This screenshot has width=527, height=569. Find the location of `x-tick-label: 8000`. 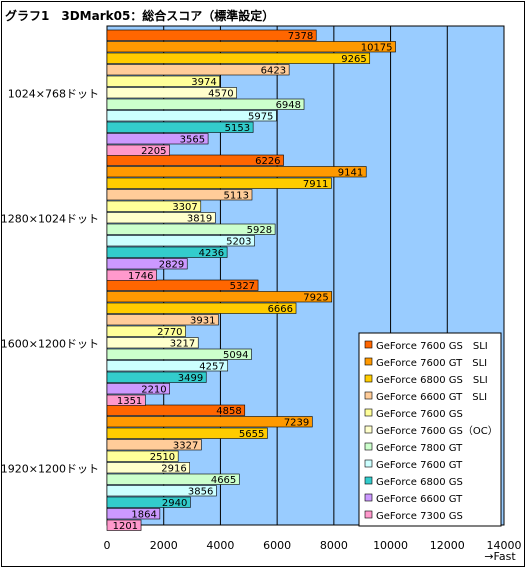

x-tick-label: 8000 is located at coordinates (334, 545).